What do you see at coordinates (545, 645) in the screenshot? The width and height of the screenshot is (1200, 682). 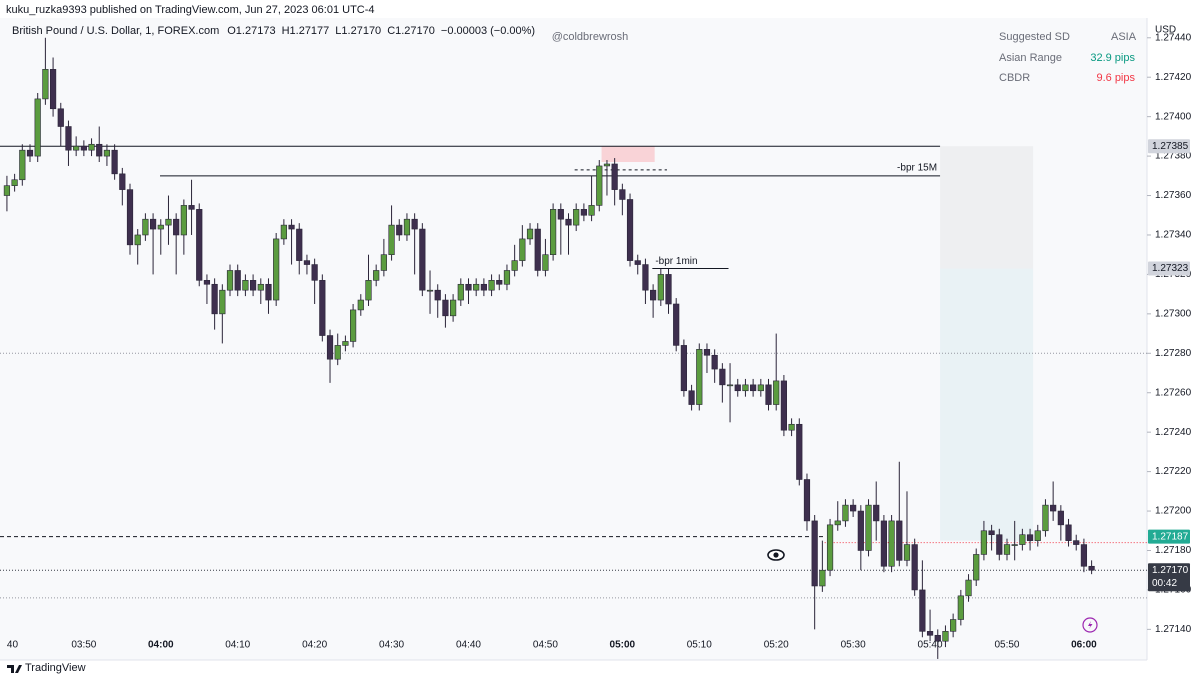 I see `x-tick-label: 04:50` at bounding box center [545, 645].